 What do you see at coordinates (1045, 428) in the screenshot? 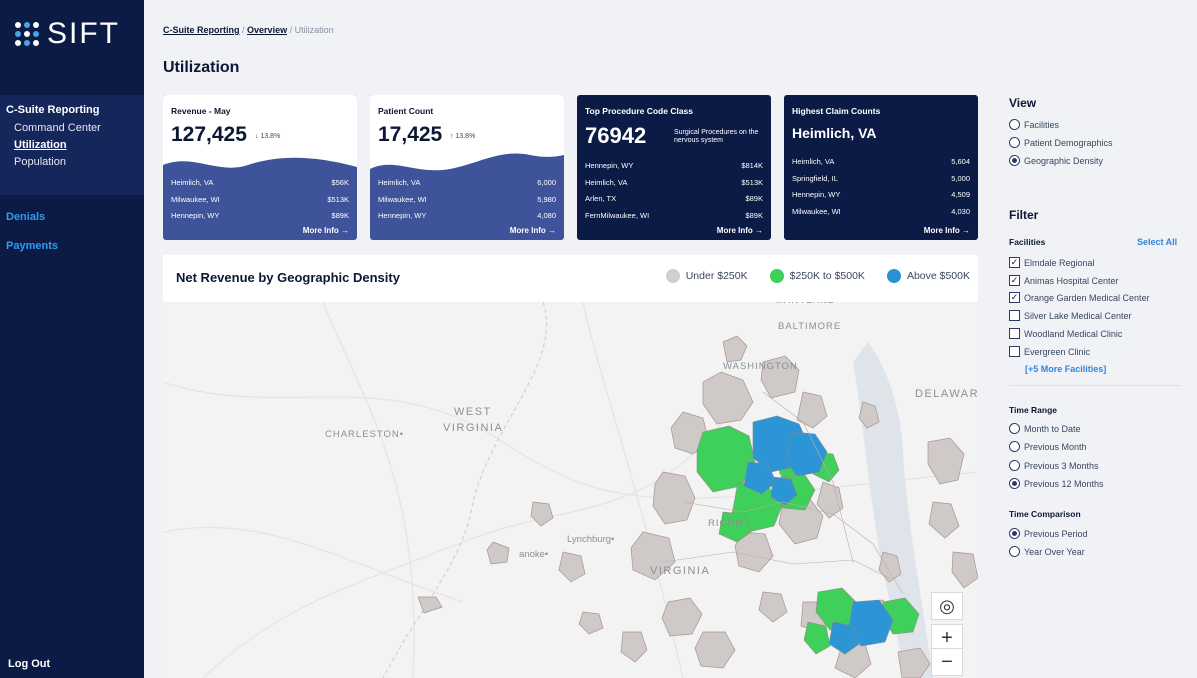
I see `time-range-month-to-date: Month to Date` at bounding box center [1045, 428].